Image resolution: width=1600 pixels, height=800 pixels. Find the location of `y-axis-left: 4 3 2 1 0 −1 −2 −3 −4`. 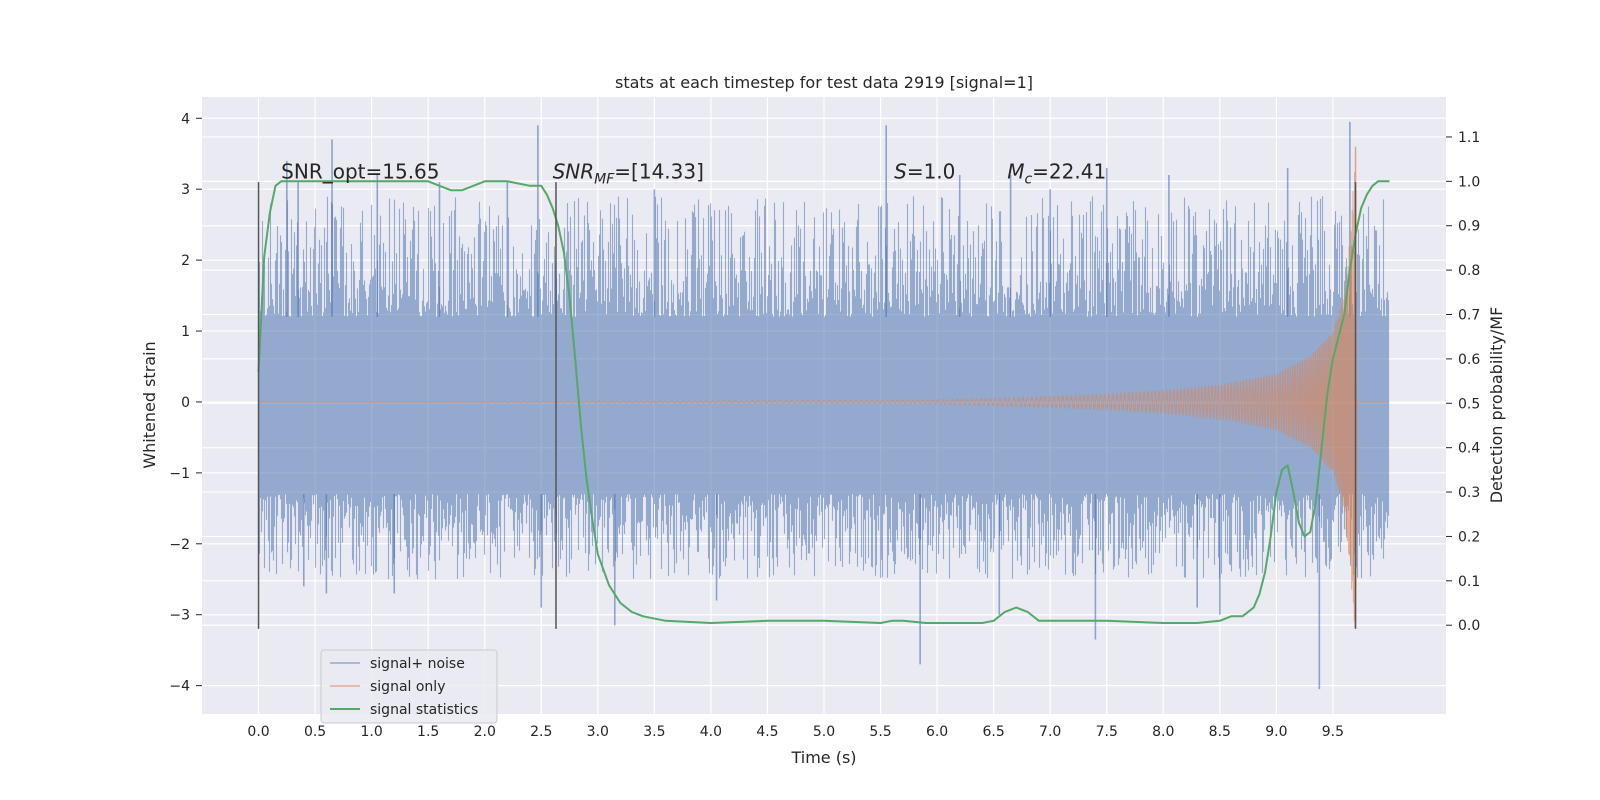

y-axis-left: 4 3 2 1 0 −1 −2 −3 −4 is located at coordinates (185, 403).